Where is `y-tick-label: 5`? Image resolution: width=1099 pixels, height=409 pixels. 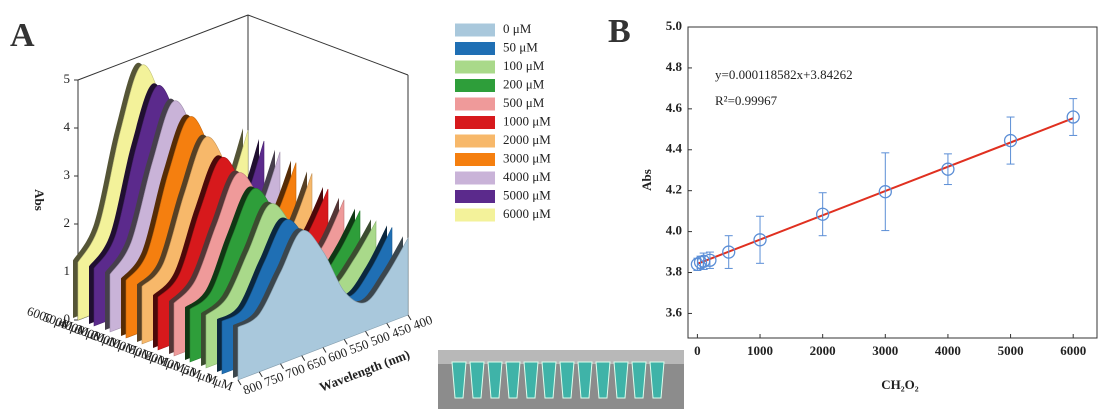 y-tick-label: 5 is located at coordinates (67, 78).